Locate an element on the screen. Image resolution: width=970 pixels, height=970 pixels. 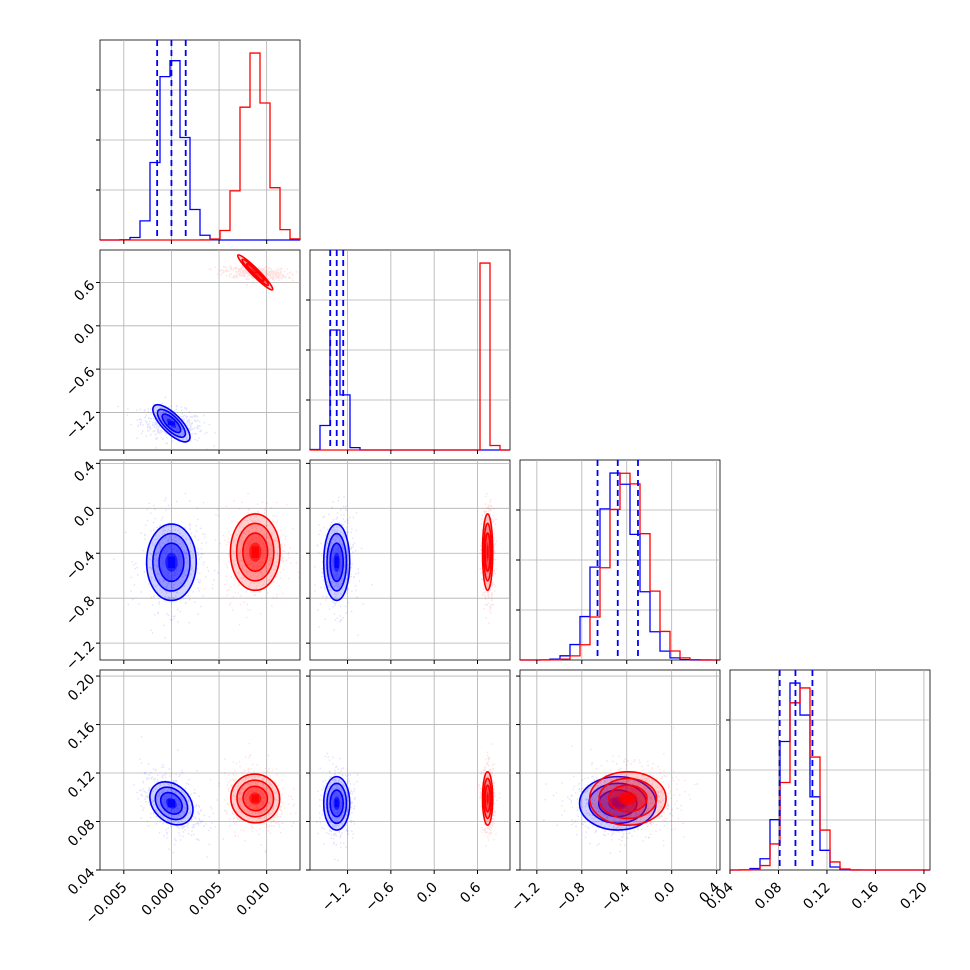
panel-3-3: 0.04 0.08 0.12 0.16 0.20 is located at coordinates (817, 791).